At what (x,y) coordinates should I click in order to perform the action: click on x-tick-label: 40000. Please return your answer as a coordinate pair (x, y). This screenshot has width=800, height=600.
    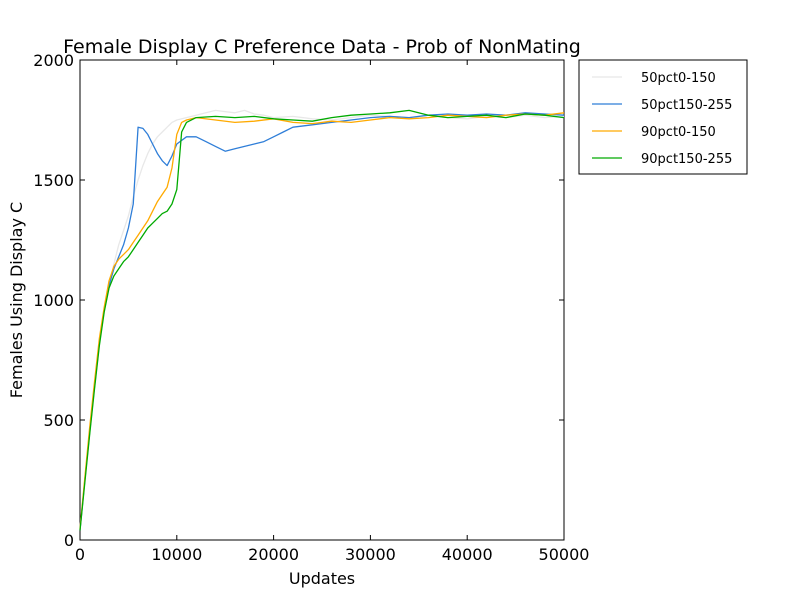
    Looking at the image, I should click on (467, 554).